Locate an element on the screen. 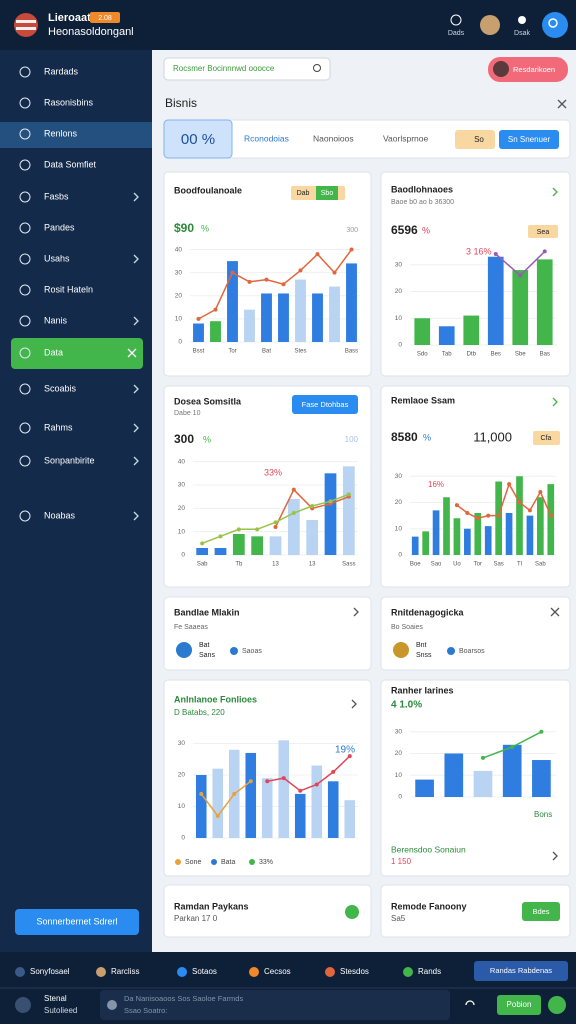  x-tick-label: Bes is located at coordinates (496, 355).